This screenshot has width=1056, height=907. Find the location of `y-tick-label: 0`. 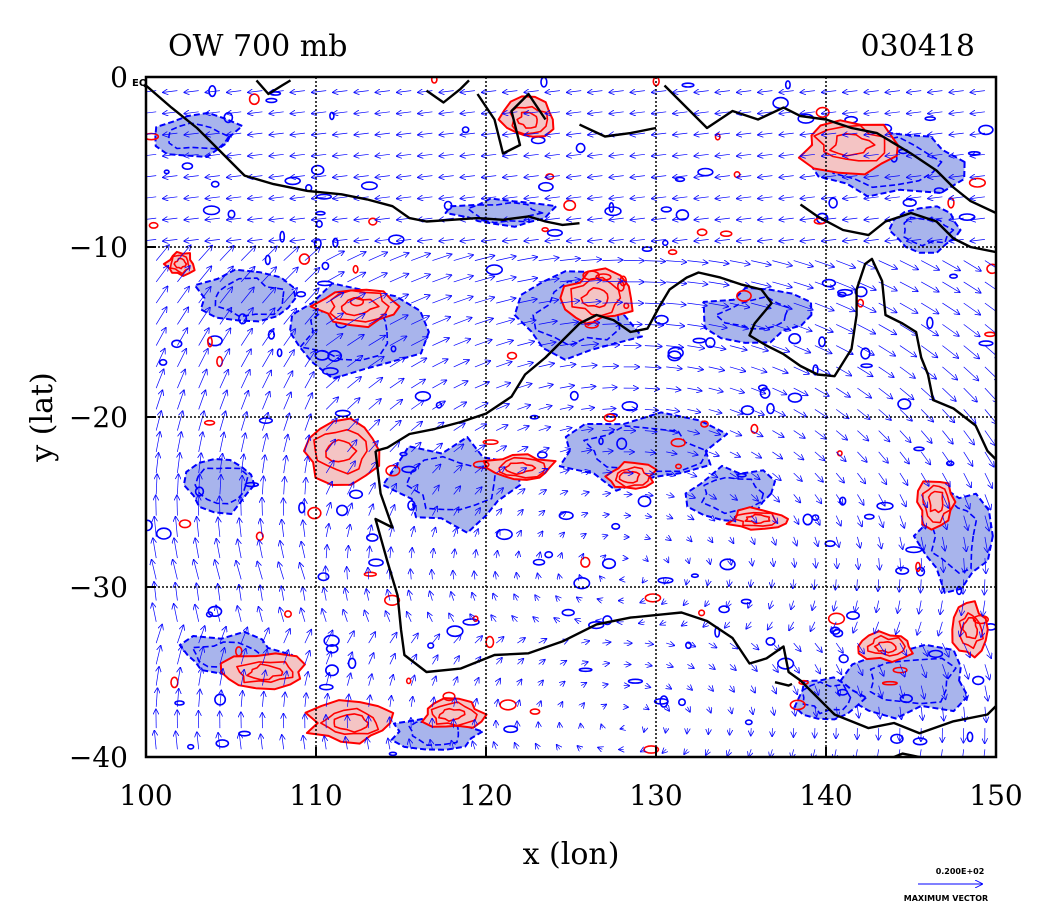

y-tick-label: 0 is located at coordinates (119, 77).